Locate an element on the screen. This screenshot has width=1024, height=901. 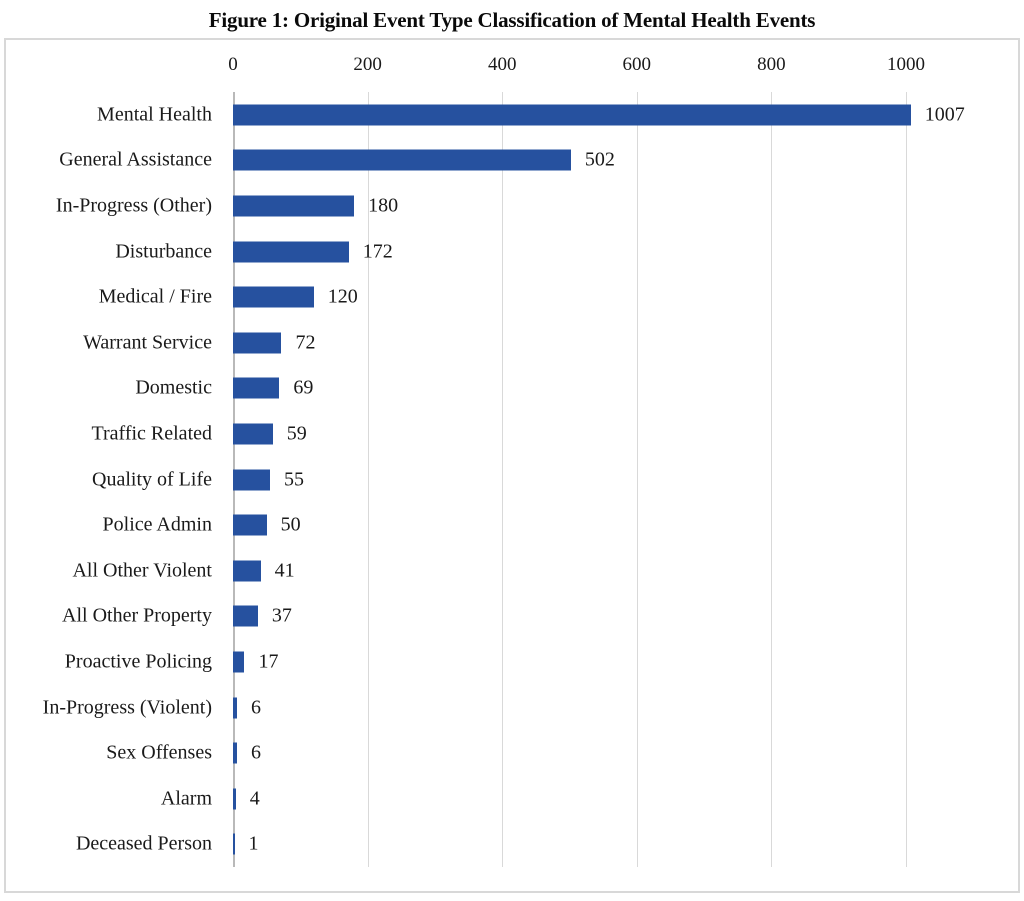
category-label: Police Admin is located at coordinates (157, 524).